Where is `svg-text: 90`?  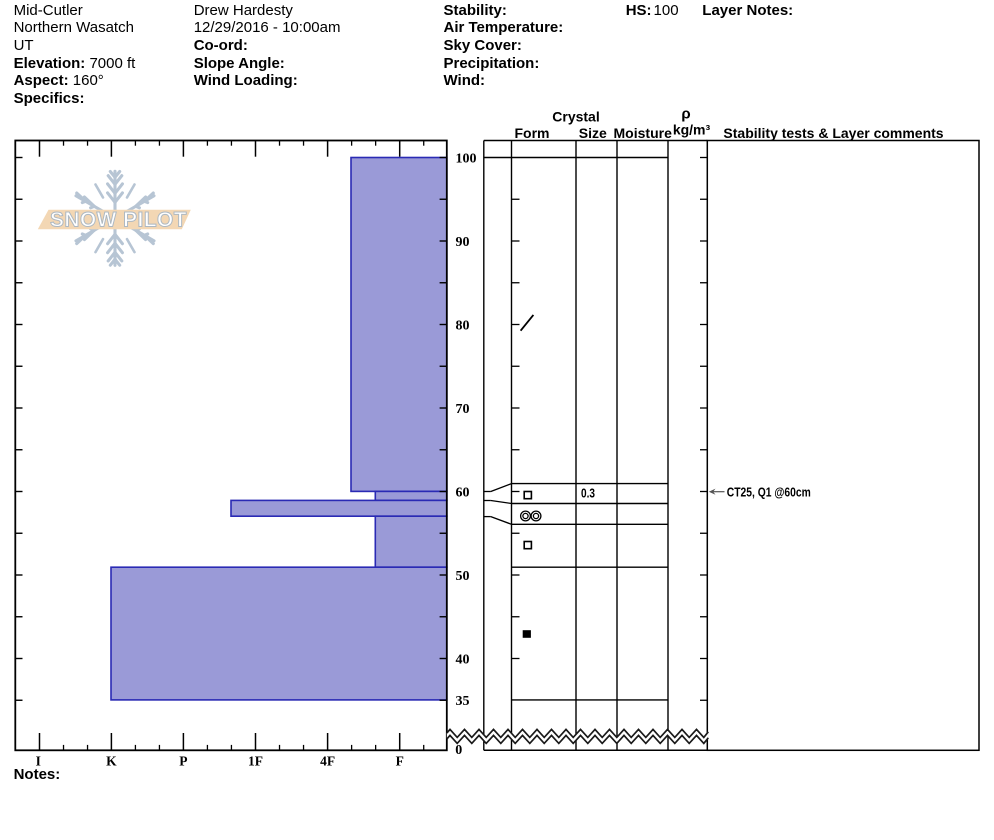 svg-text: 90 is located at coordinates (463, 242).